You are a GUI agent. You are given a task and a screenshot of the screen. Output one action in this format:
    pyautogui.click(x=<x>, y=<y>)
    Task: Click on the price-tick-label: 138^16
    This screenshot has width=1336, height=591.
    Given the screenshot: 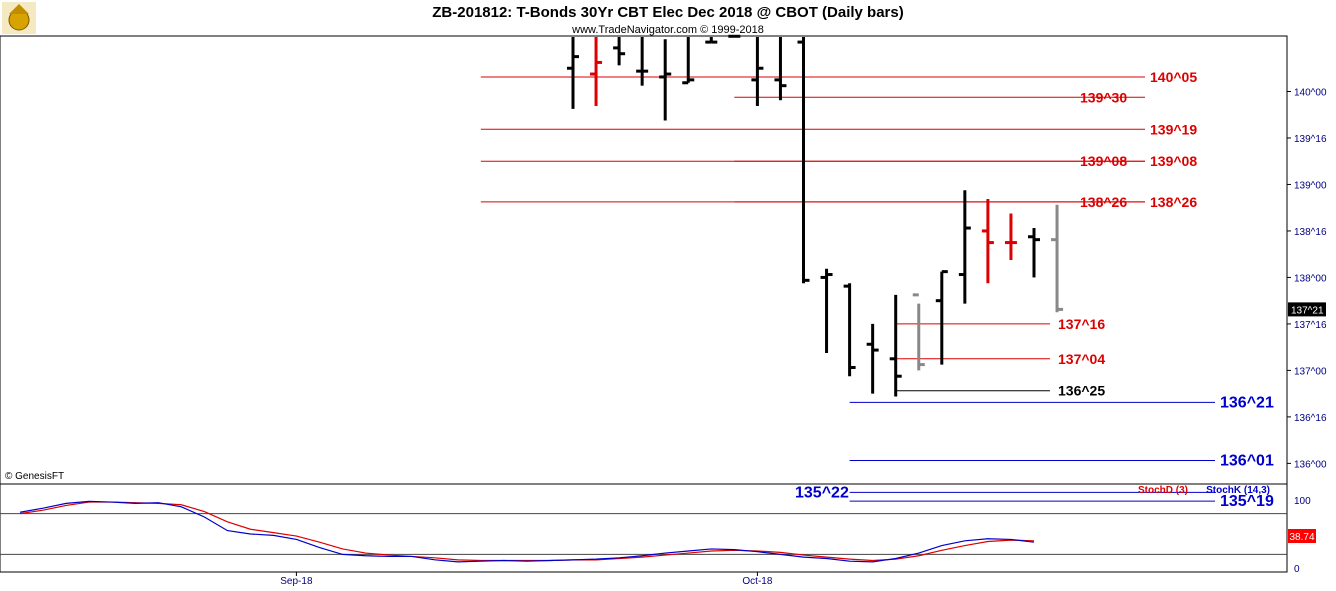 What is the action you would take?
    pyautogui.click(x=1310, y=232)
    